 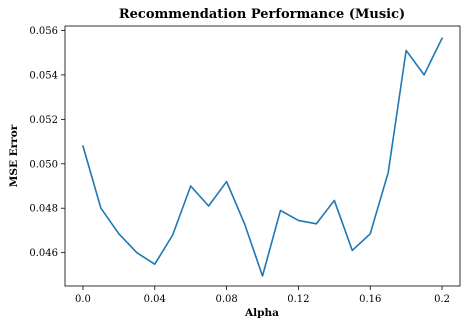 What do you see at coordinates (155, 299) in the screenshot?
I see `x-tick-label: 0.04` at bounding box center [155, 299].